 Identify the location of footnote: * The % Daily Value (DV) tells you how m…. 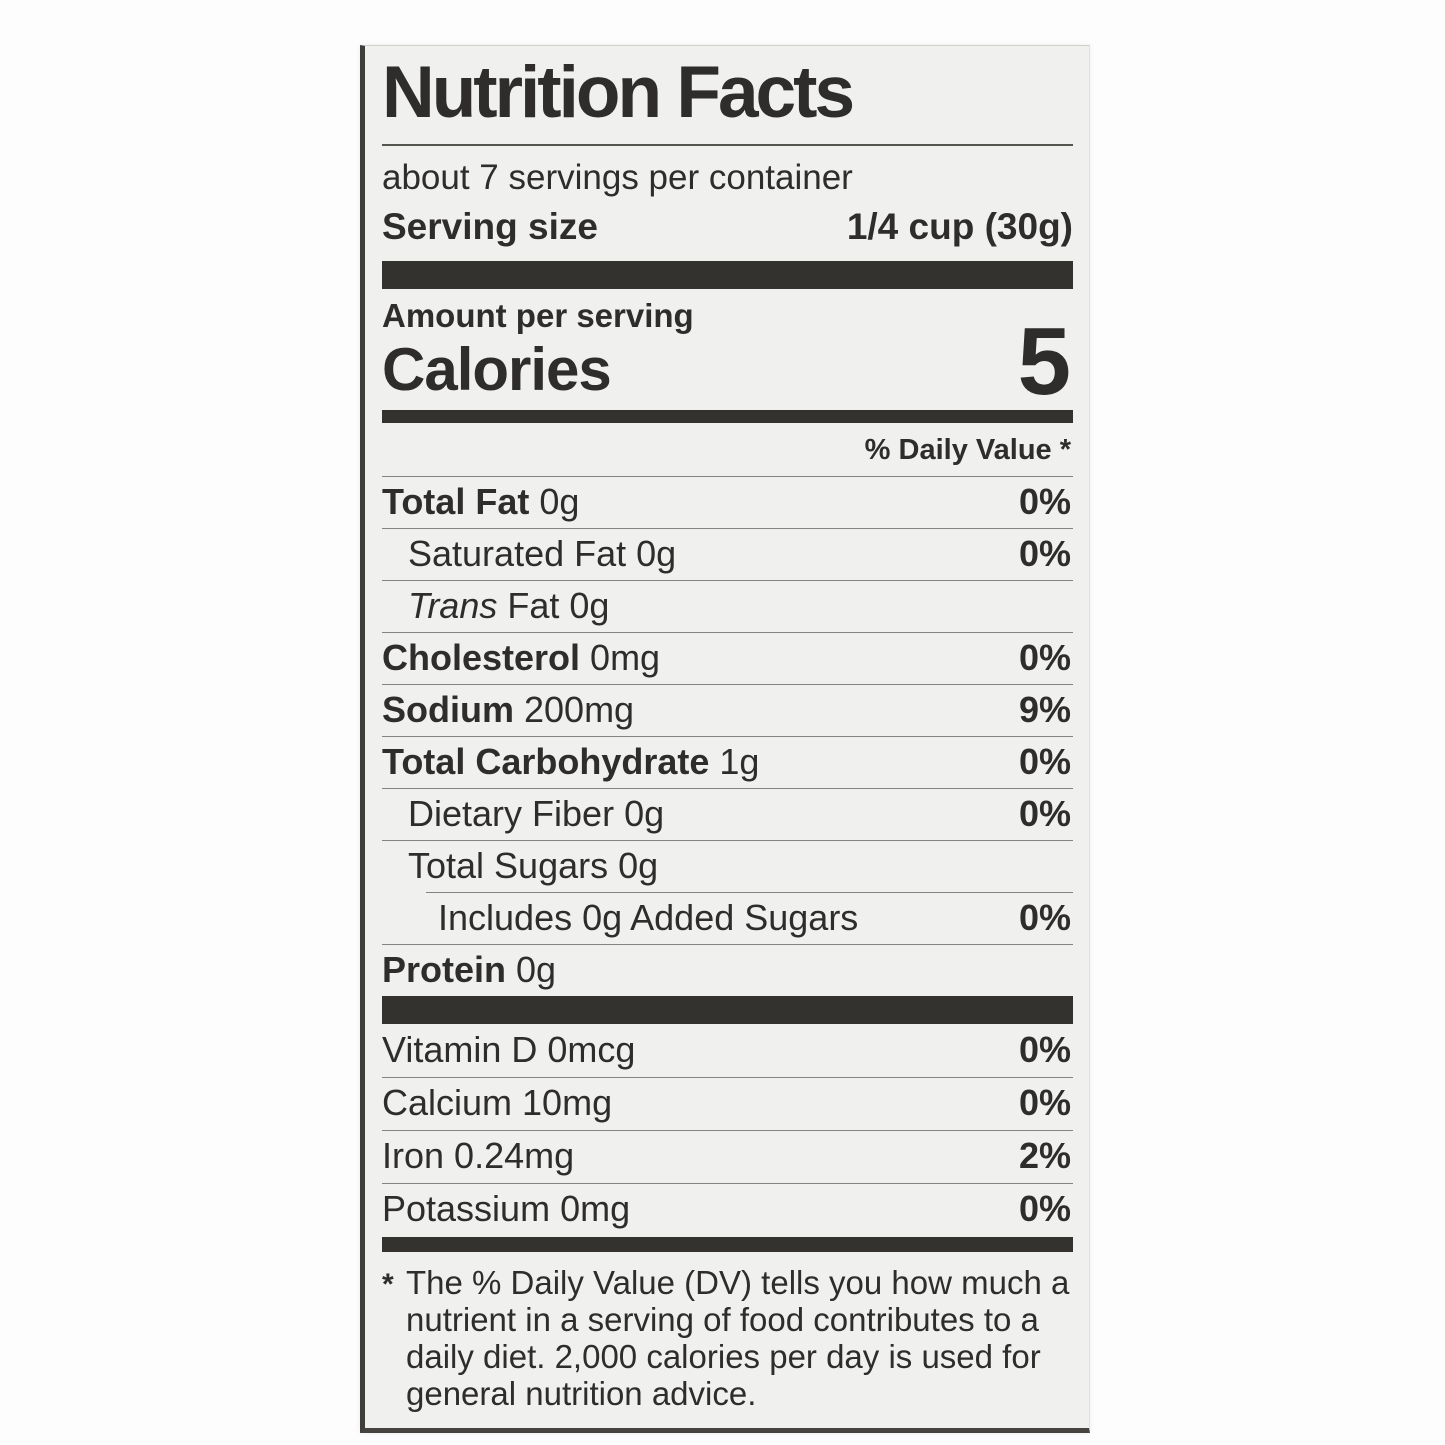
(727, 1338).